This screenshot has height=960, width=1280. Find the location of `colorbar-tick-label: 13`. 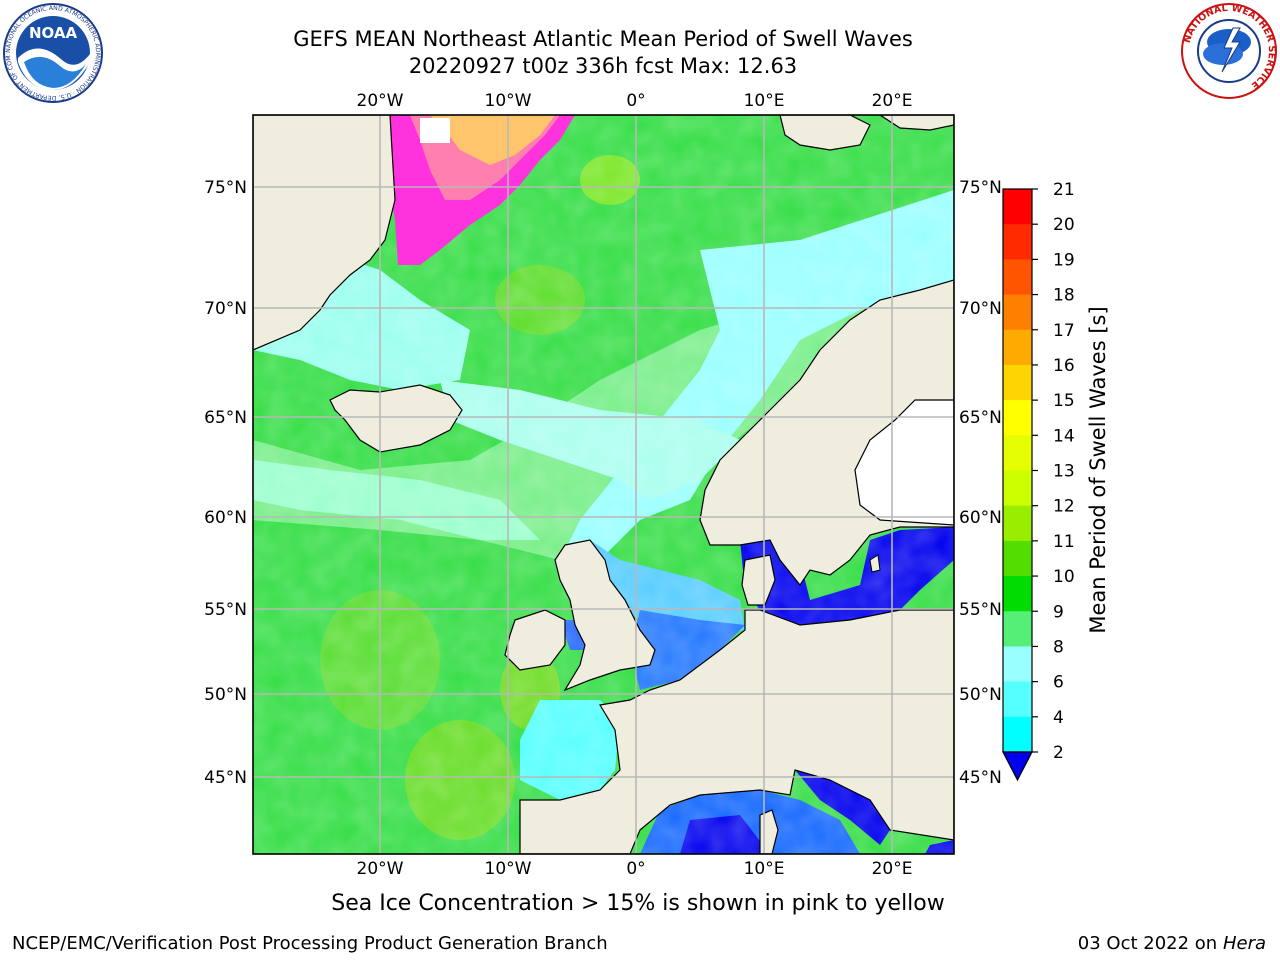

colorbar-tick-label: 13 is located at coordinates (1064, 472).